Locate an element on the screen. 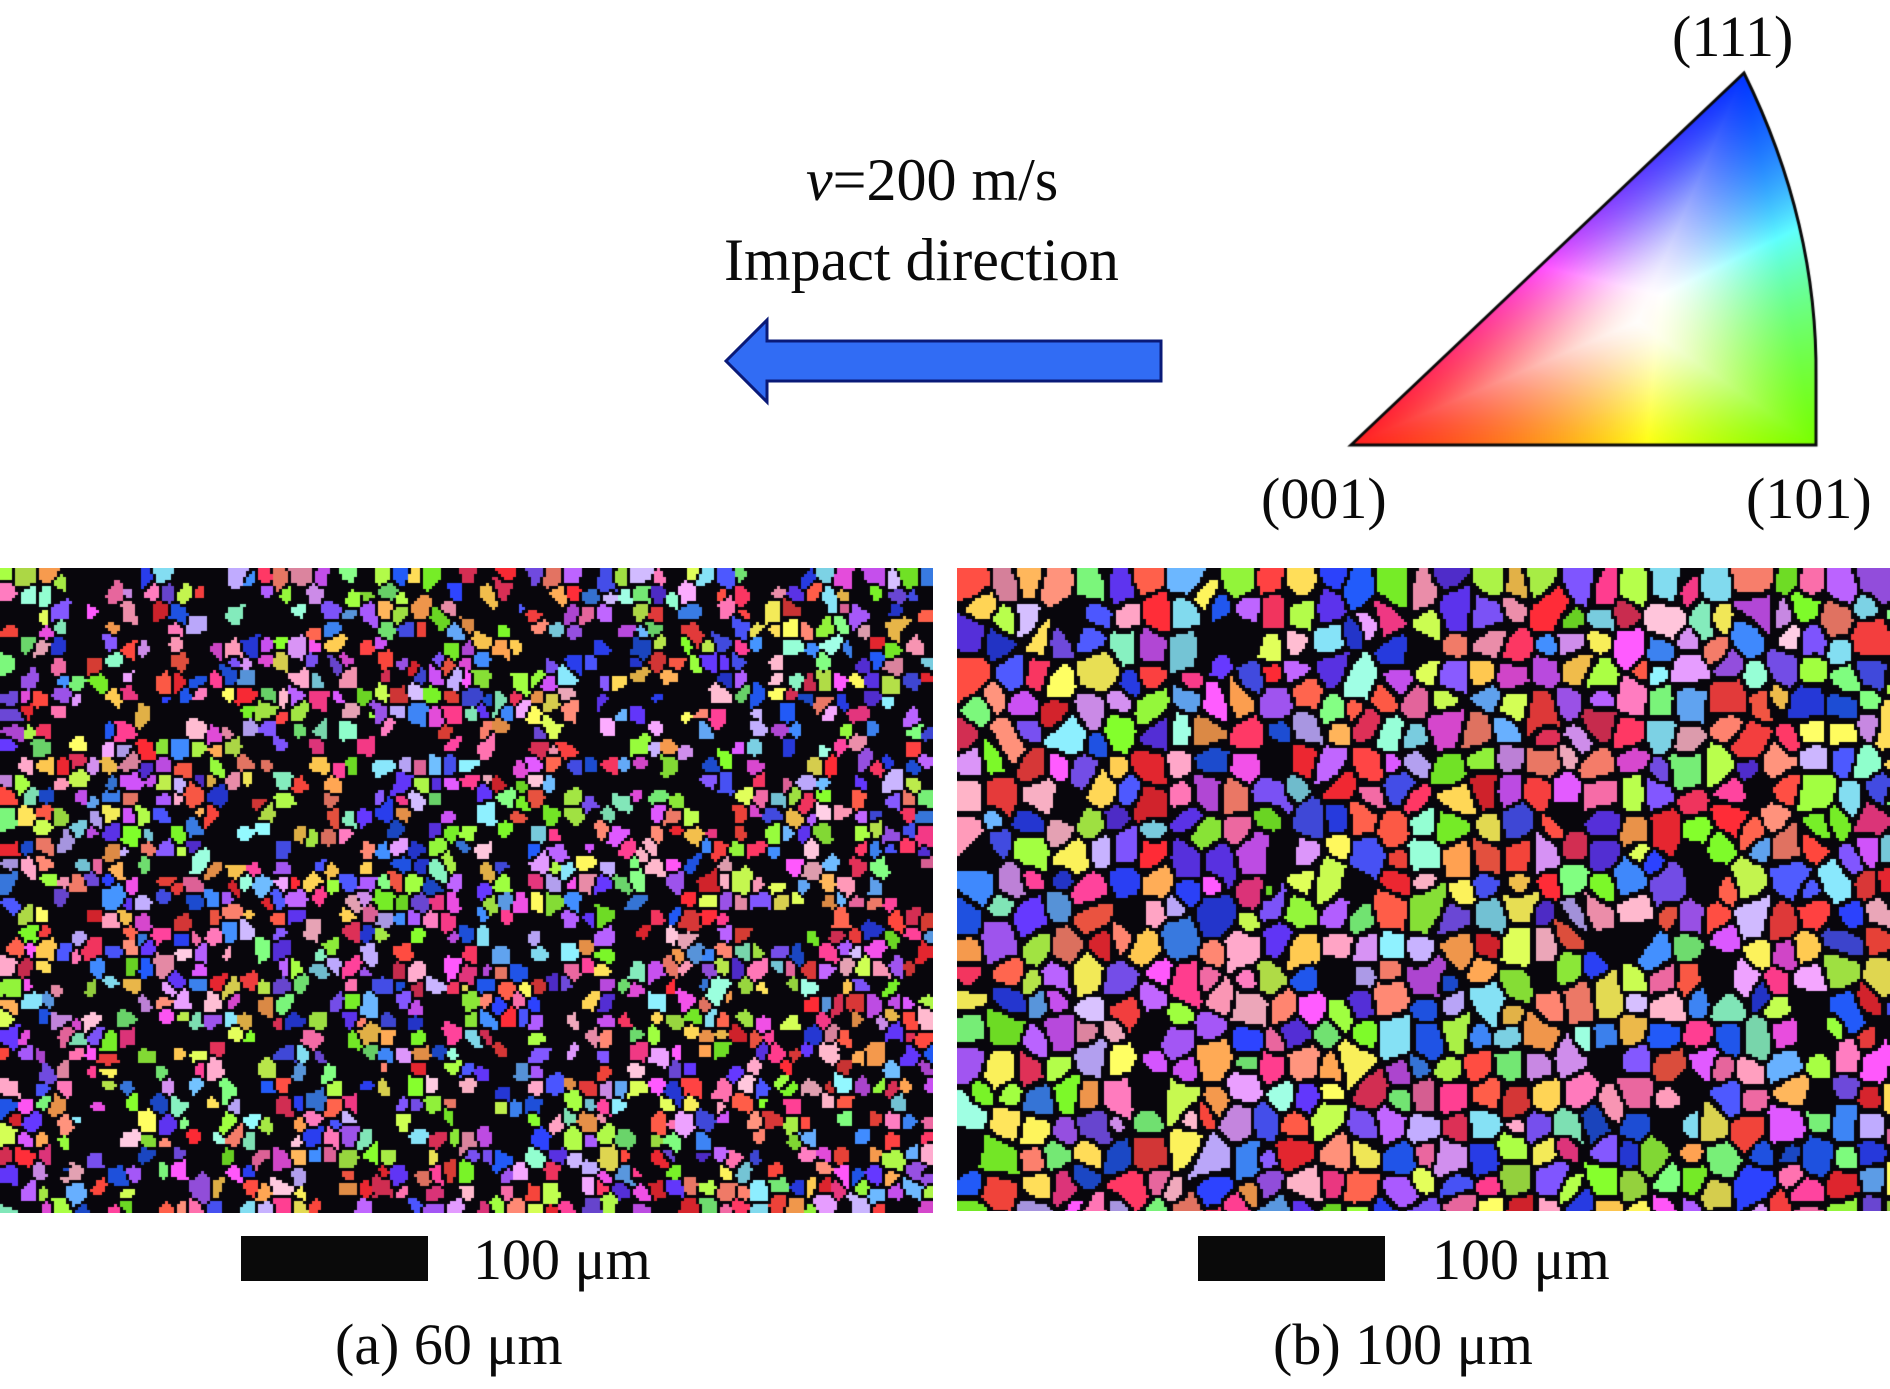 The image size is (1890, 1389). caption-b: (b) 100 μm is located at coordinates (1403, 1344).